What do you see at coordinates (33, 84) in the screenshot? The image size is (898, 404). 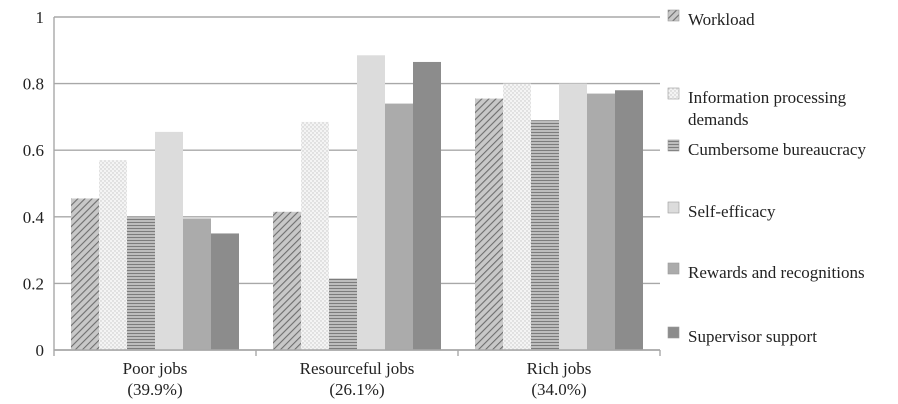 I see `y-tick-label: 0.8` at bounding box center [33, 84].